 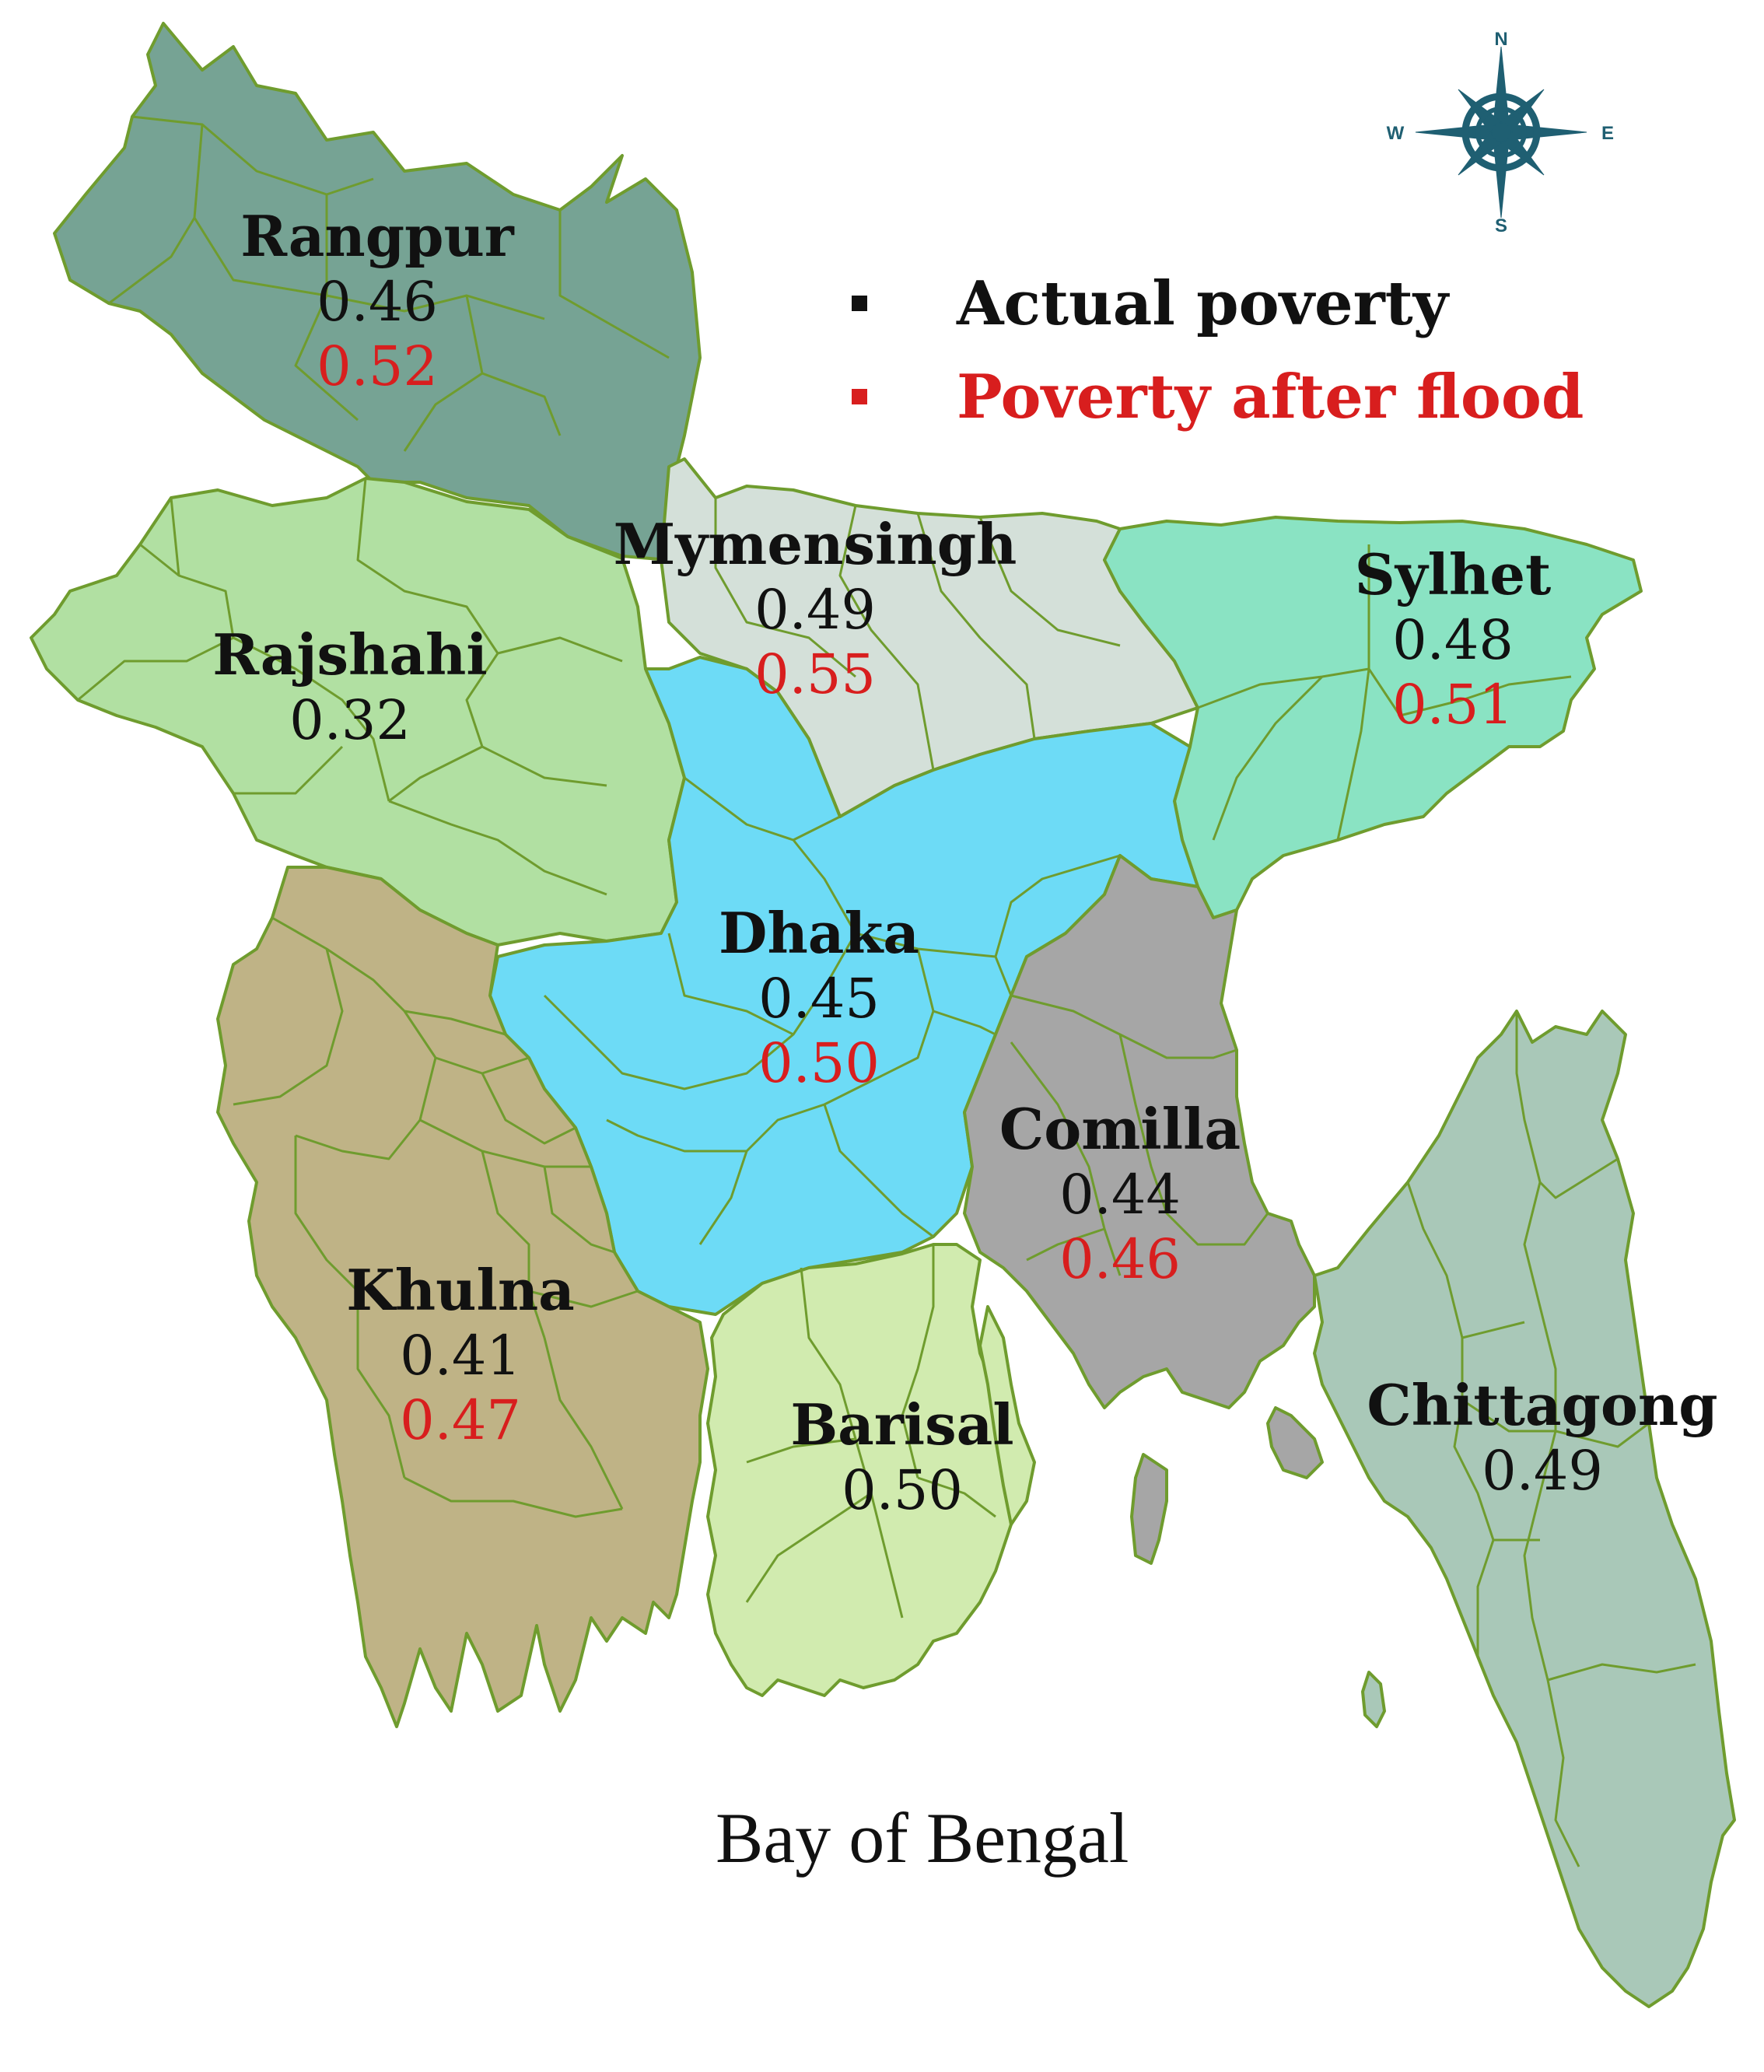 I want to click on legend-actual: Actual poverty, so click(x=1218, y=303).